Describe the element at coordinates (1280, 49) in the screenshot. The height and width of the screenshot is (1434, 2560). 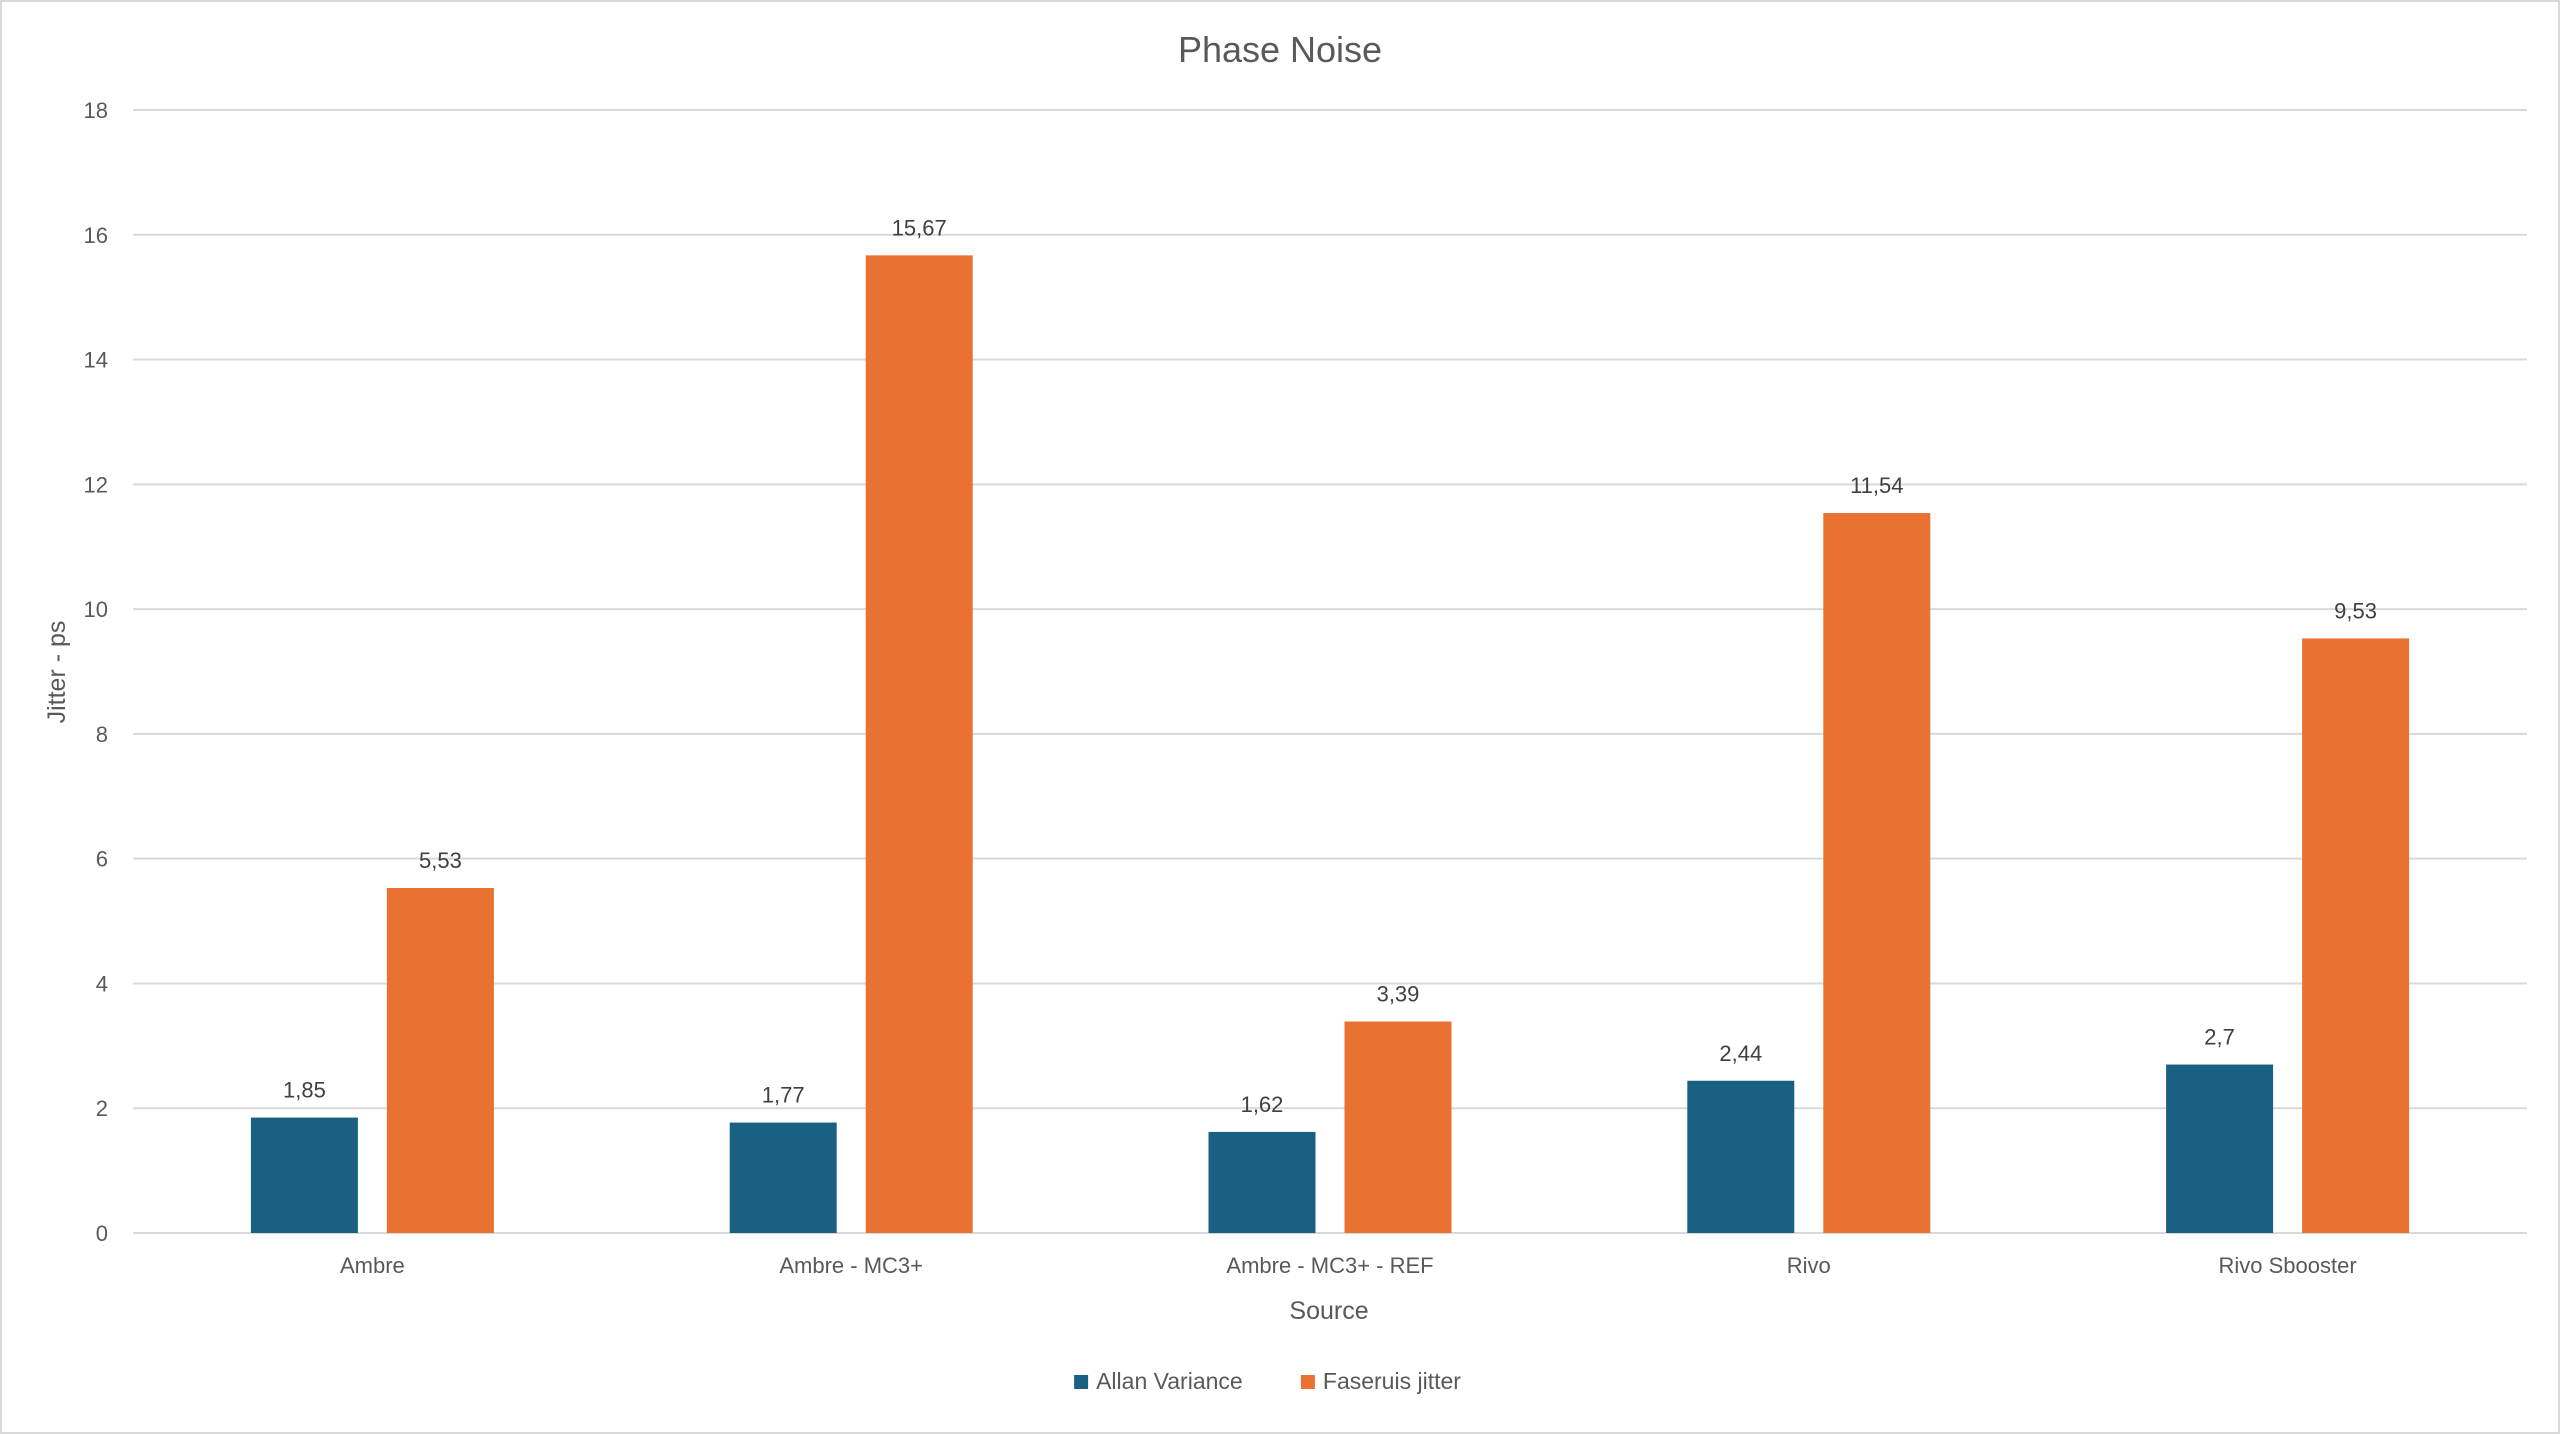
I see `chart-title: Phase Noise` at that location.